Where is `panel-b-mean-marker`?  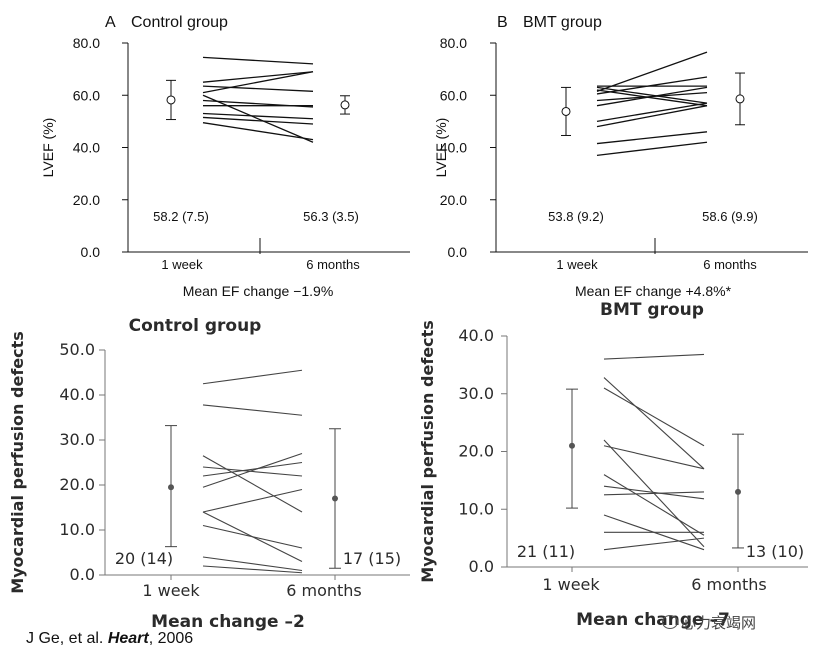 panel-b-mean-marker is located at coordinates (566, 111).